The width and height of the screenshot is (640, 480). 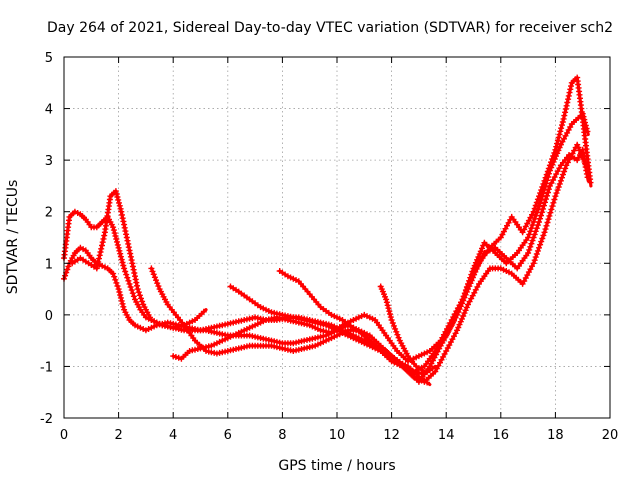 What do you see at coordinates (446, 435) in the screenshot?
I see `x-tick-label: 14` at bounding box center [446, 435].